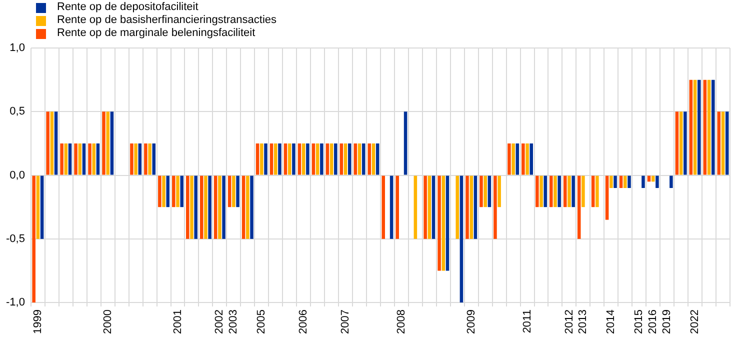 The height and width of the screenshot is (341, 744). What do you see at coordinates (346, 322) in the screenshot?
I see `x-tick-label: 2007` at bounding box center [346, 322].